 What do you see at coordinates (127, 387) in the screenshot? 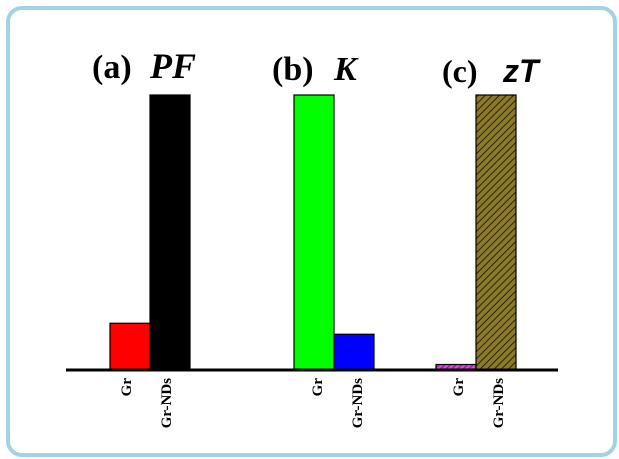
I see `tick-label-0-0: Gr` at bounding box center [127, 387].